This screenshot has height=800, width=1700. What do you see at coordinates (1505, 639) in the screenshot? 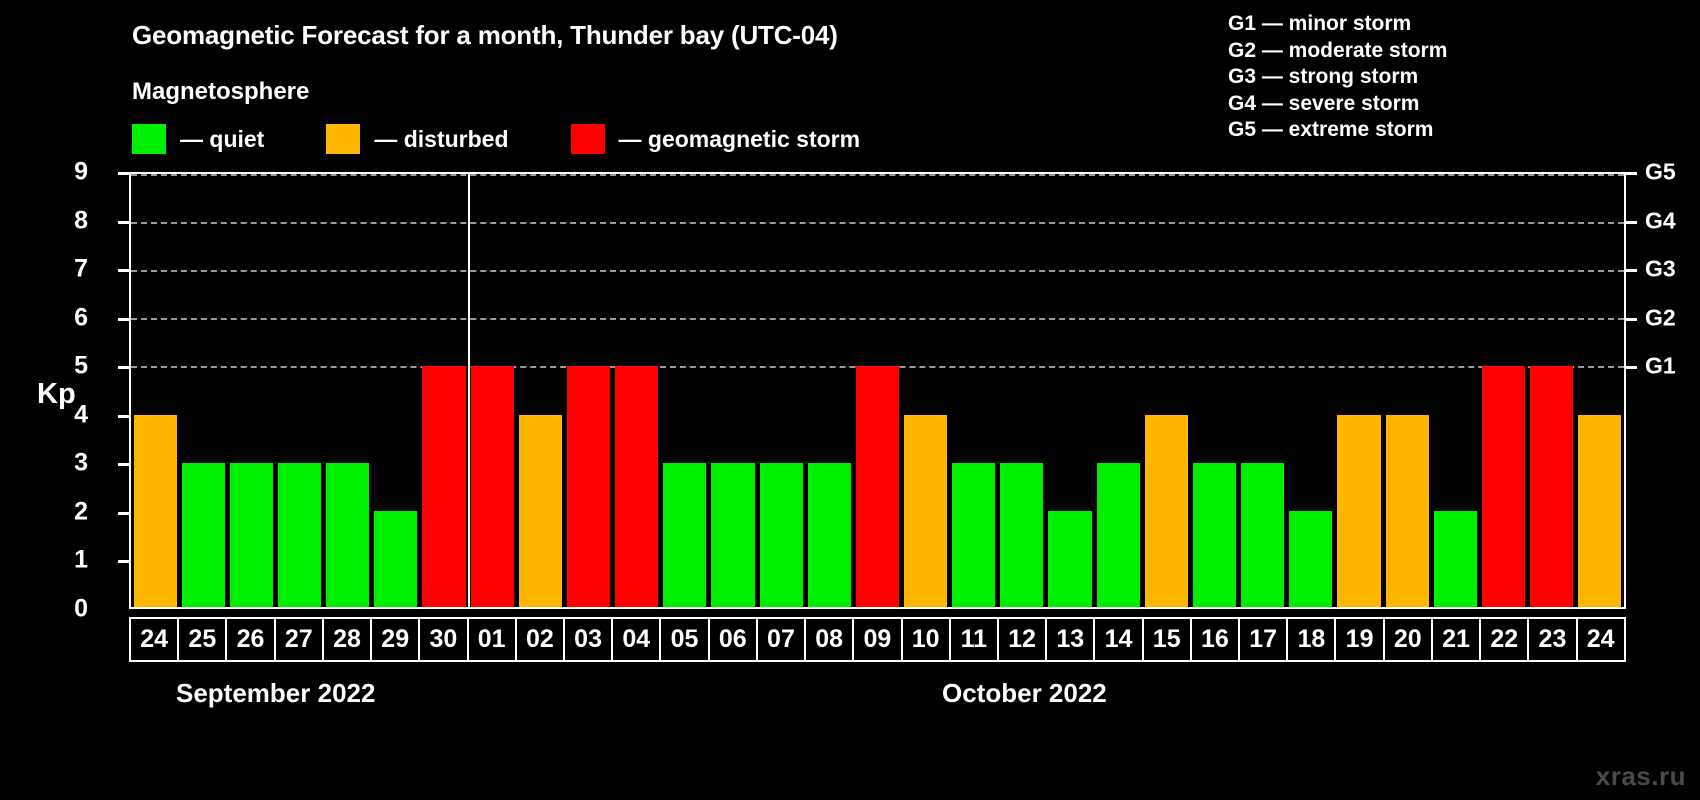
I see `day-label-cell: 22` at bounding box center [1505, 639].